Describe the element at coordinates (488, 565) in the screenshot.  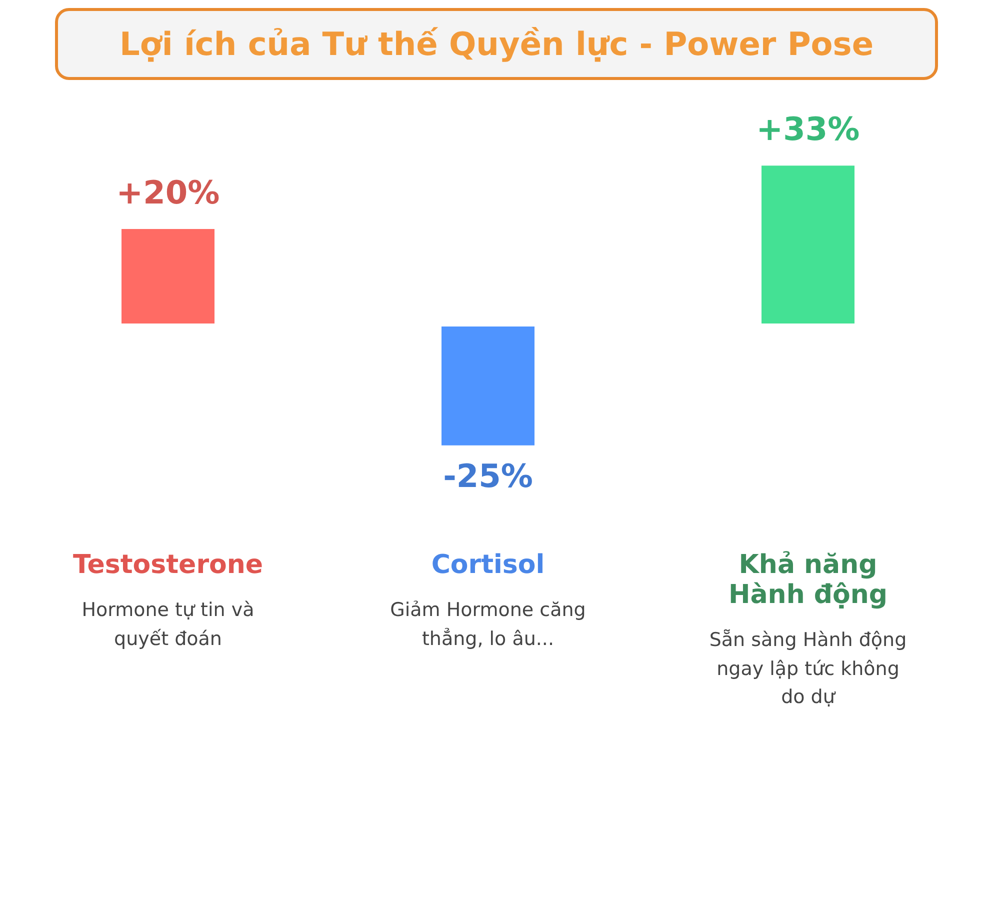
I see `x-tick-label: Cortisol` at that location.